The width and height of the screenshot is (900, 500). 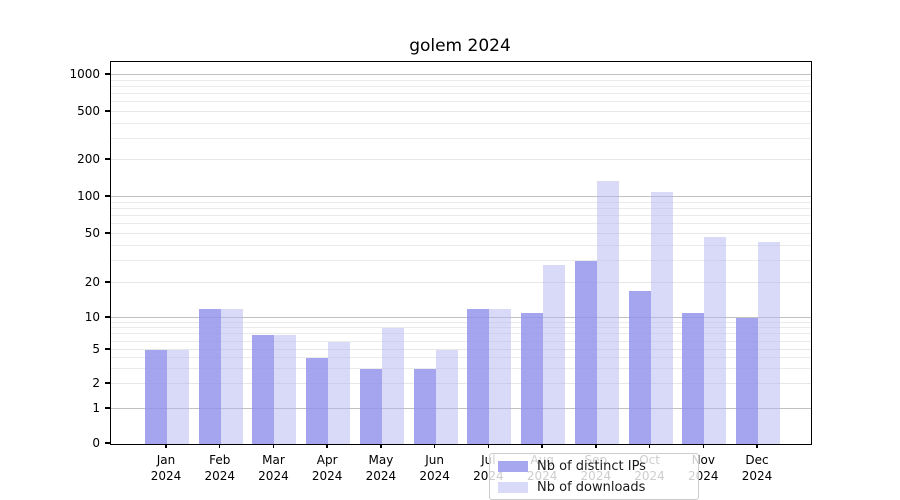 What do you see at coordinates (209, 376) in the screenshot?
I see `bar-ips-feb` at bounding box center [209, 376].